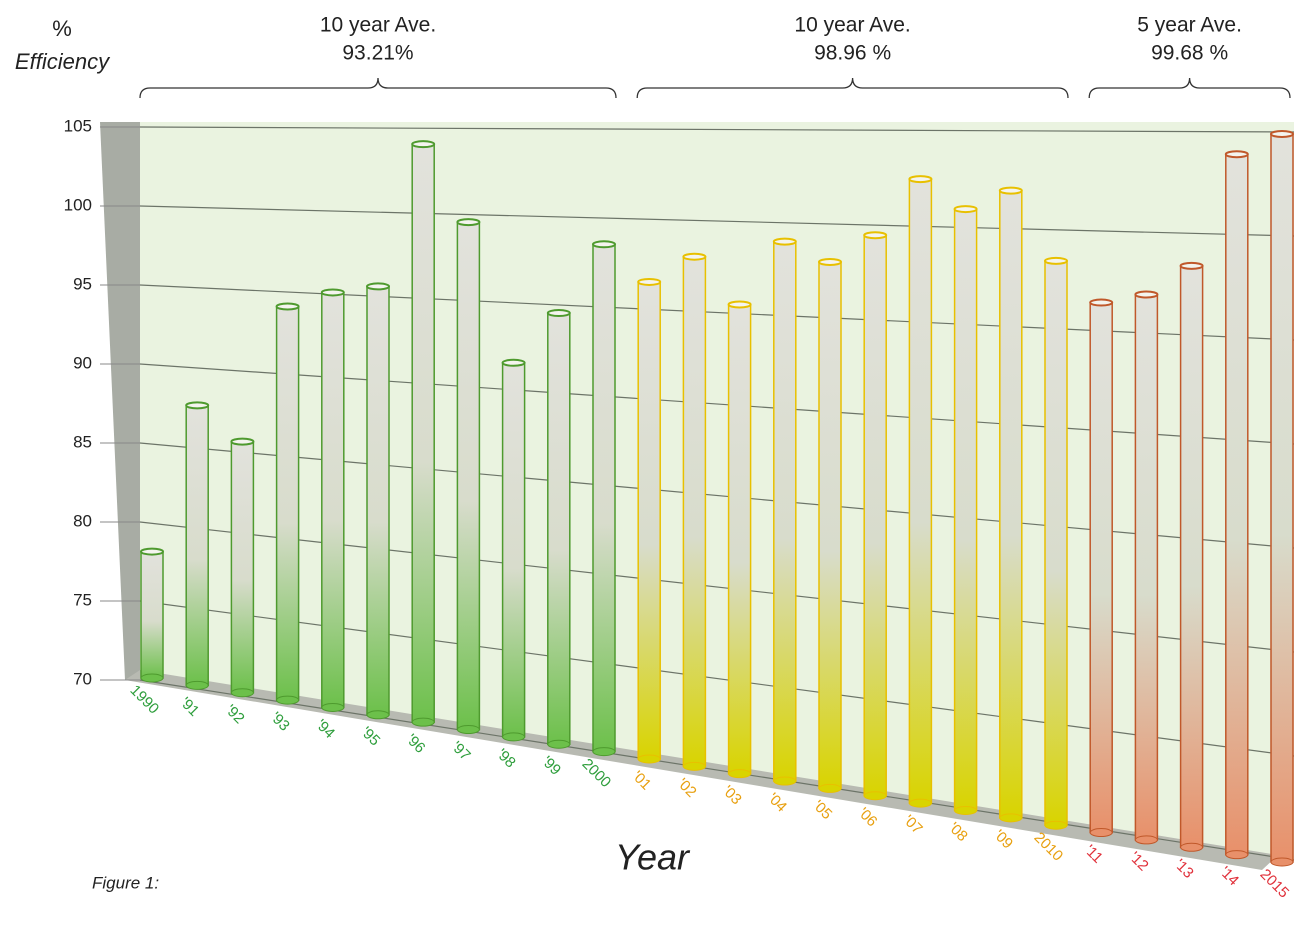 Image resolution: width=1294 pixels, height=944 pixels. Describe the element at coordinates (235, 714) in the screenshot. I see `x-tick-label: '92` at that location.